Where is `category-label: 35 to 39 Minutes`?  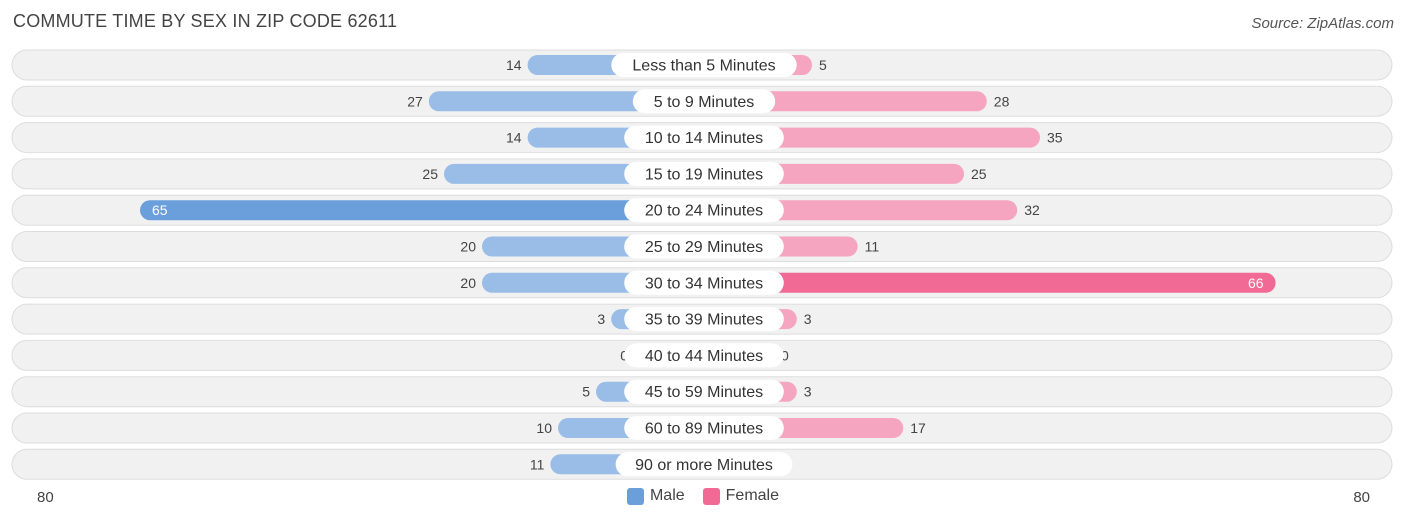 category-label: 35 to 39 Minutes is located at coordinates (704, 320).